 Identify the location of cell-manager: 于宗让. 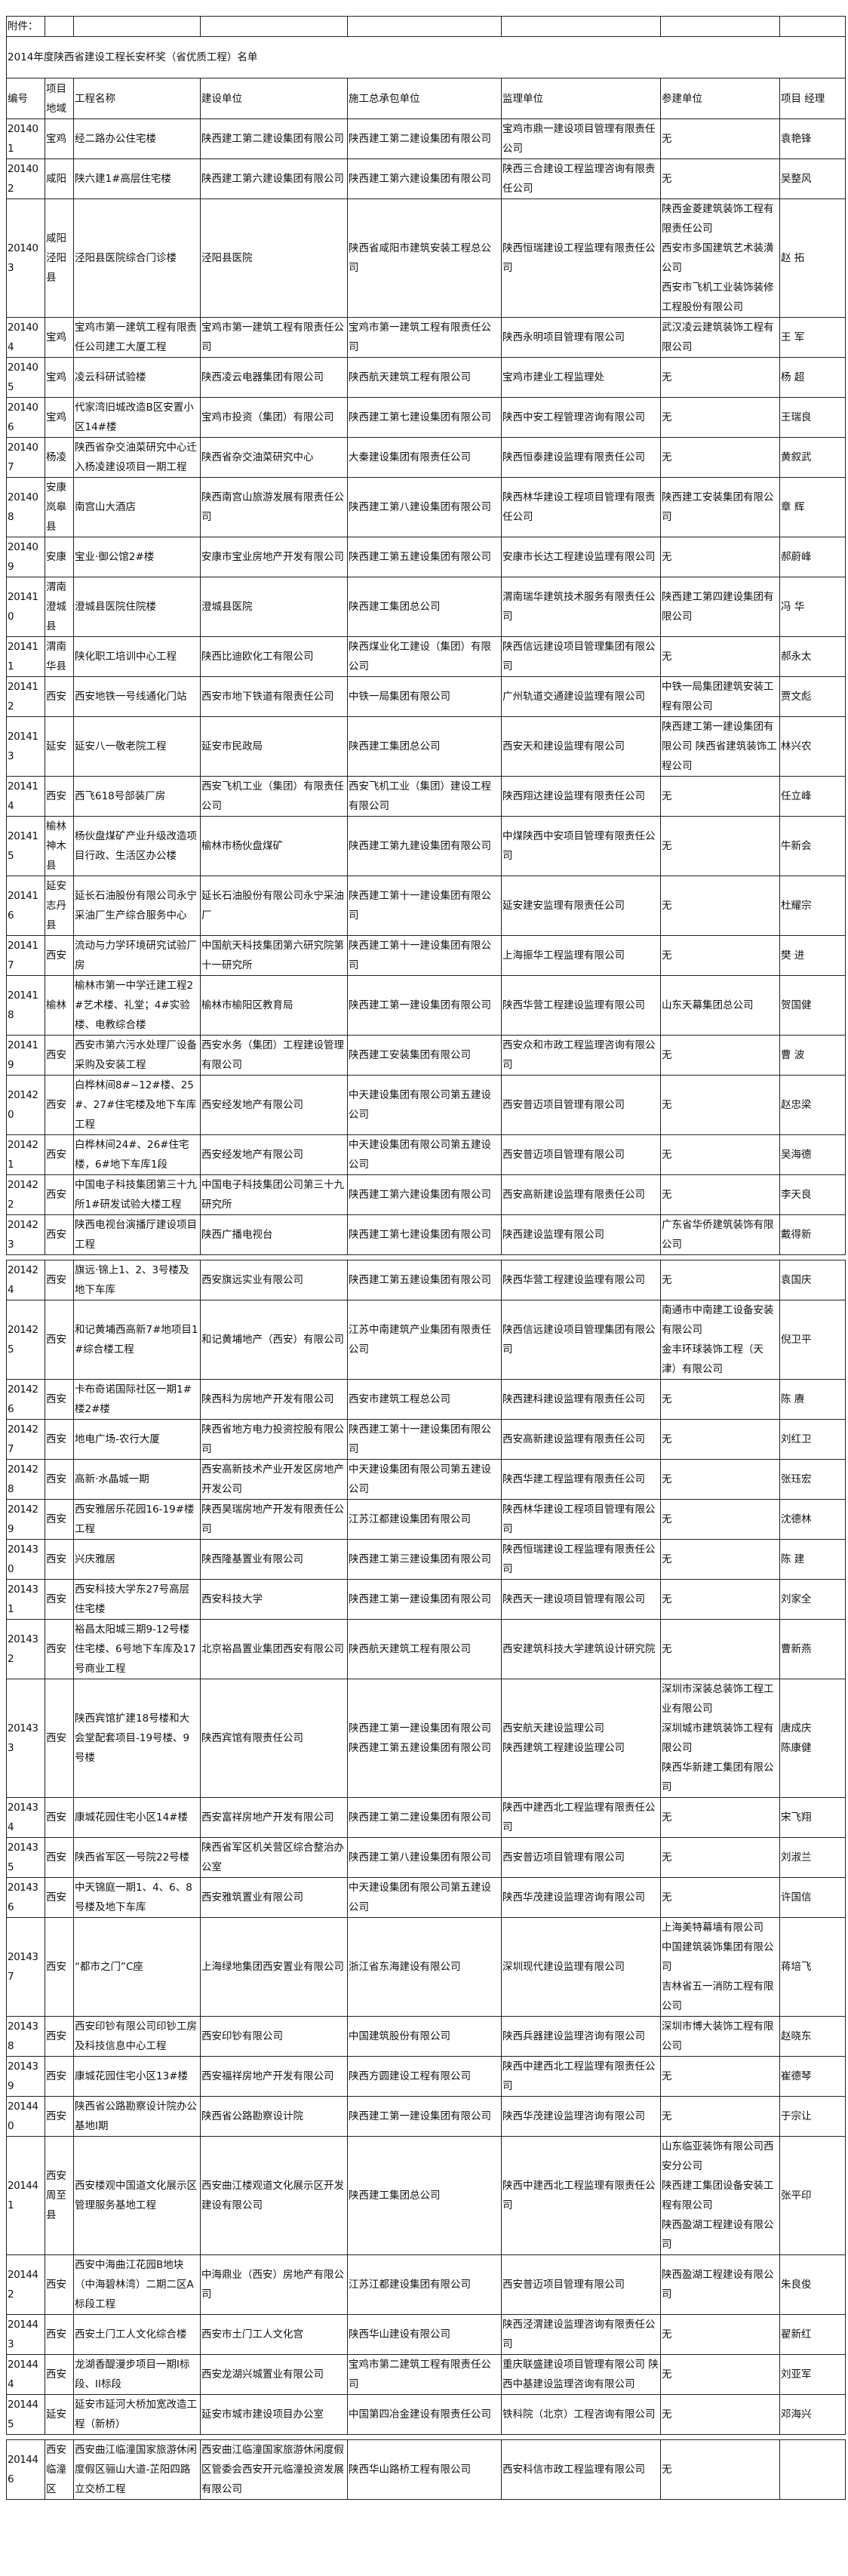
(812, 2116).